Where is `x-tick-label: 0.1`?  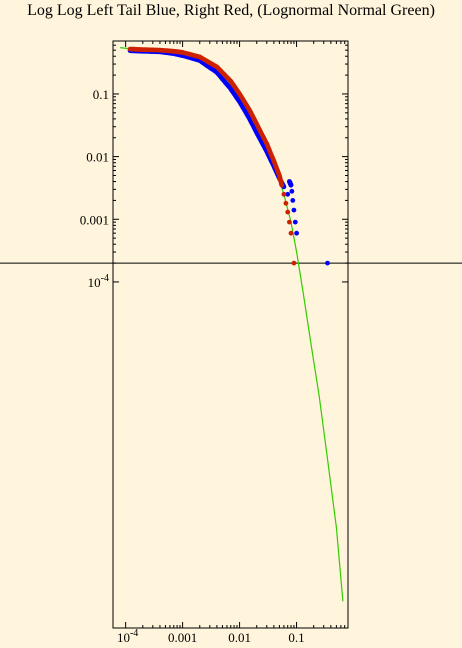 x-tick-label: 0.1 is located at coordinates (296, 637).